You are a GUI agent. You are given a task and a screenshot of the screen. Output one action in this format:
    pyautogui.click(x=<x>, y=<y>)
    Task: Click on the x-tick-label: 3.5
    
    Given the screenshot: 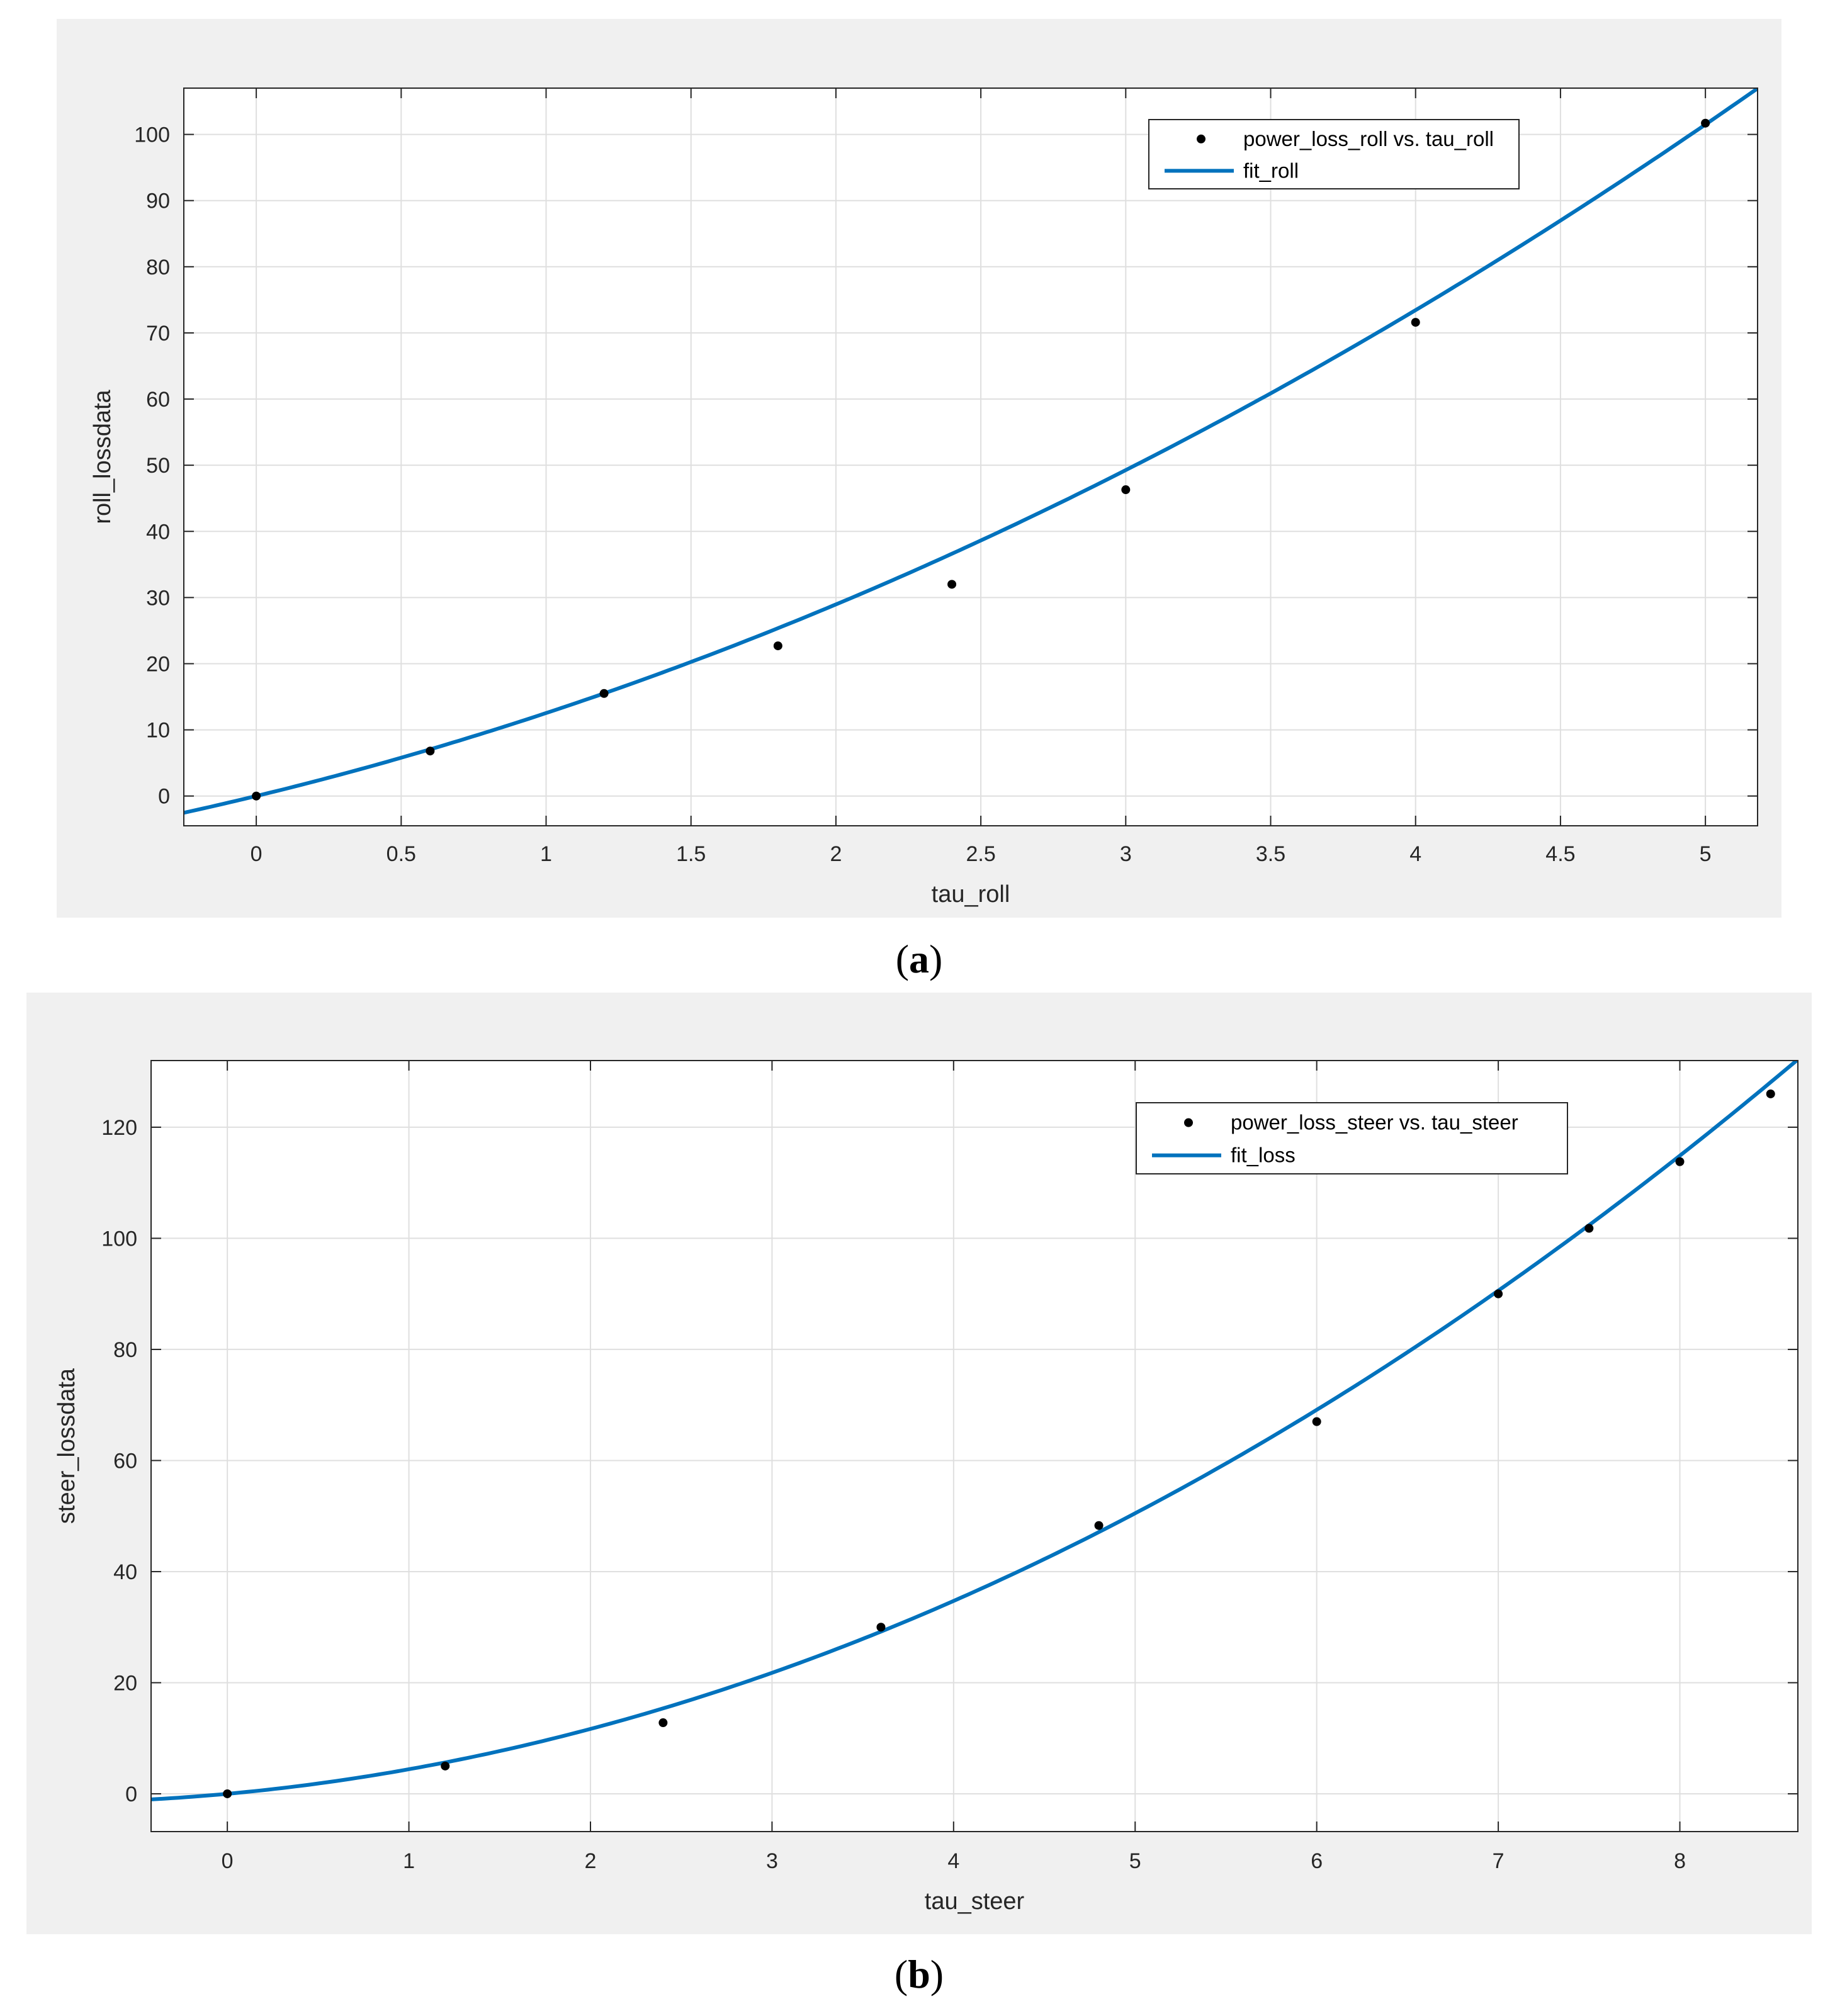 What is the action you would take?
    pyautogui.click(x=1270, y=854)
    